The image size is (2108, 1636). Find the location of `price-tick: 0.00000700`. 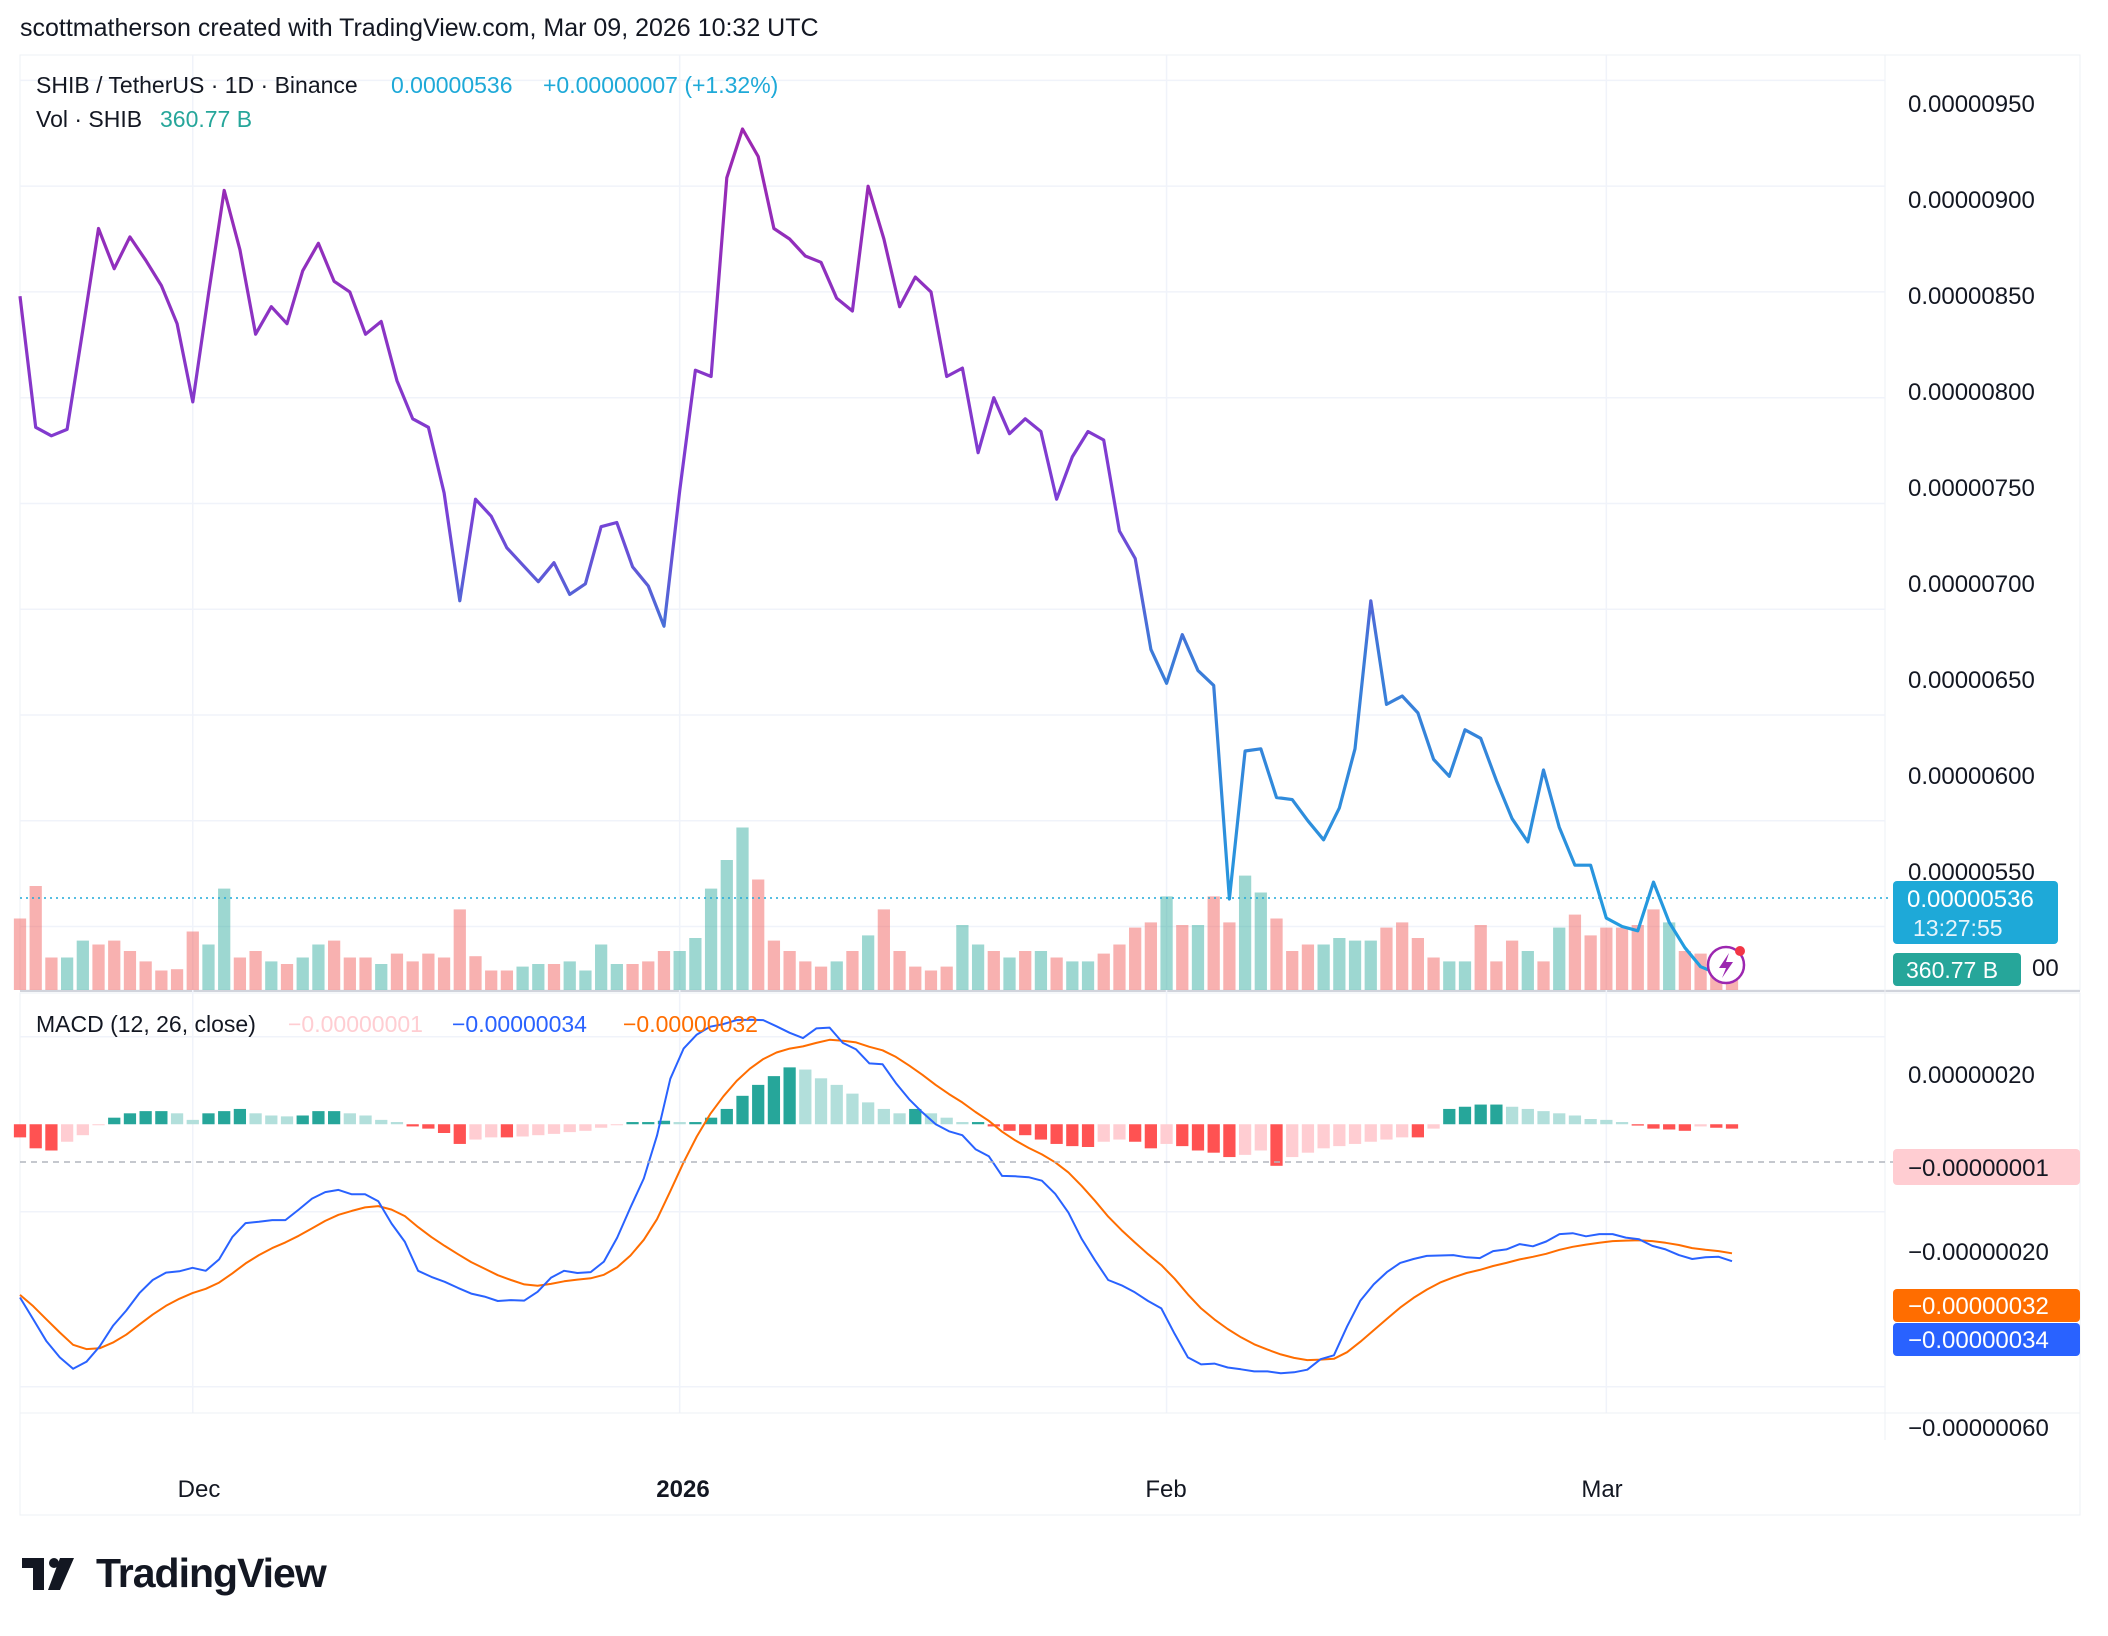

price-tick: 0.00000700 is located at coordinates (1971, 584).